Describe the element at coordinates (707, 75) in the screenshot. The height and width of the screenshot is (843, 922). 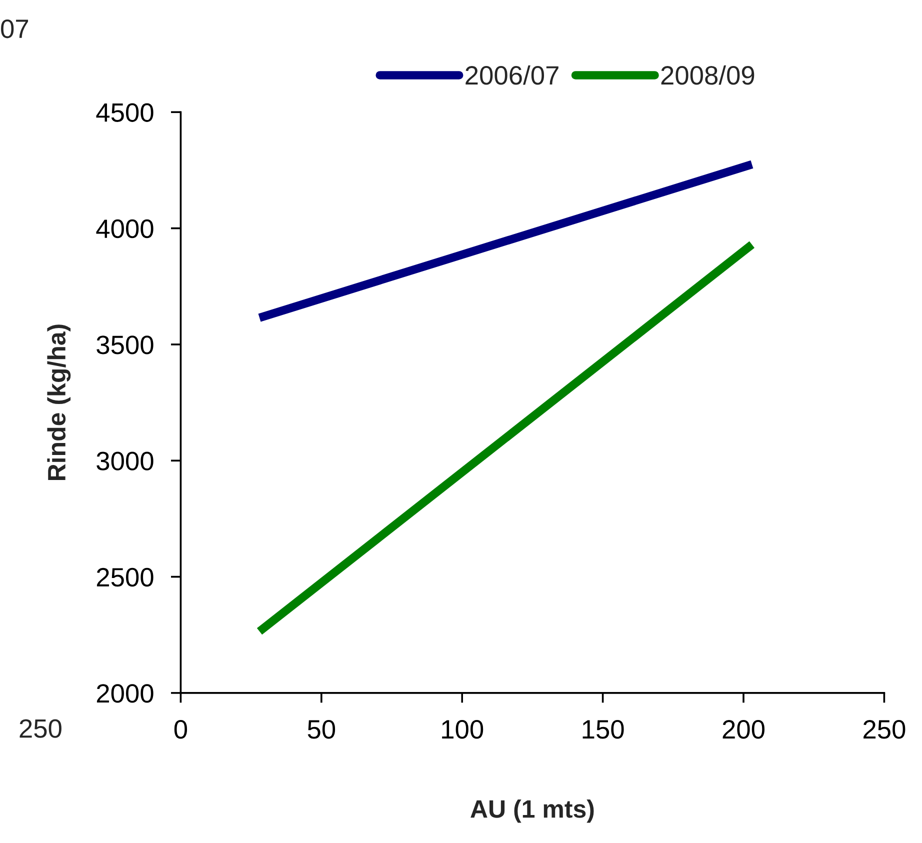
I see `legend-label: 2008/09` at that location.